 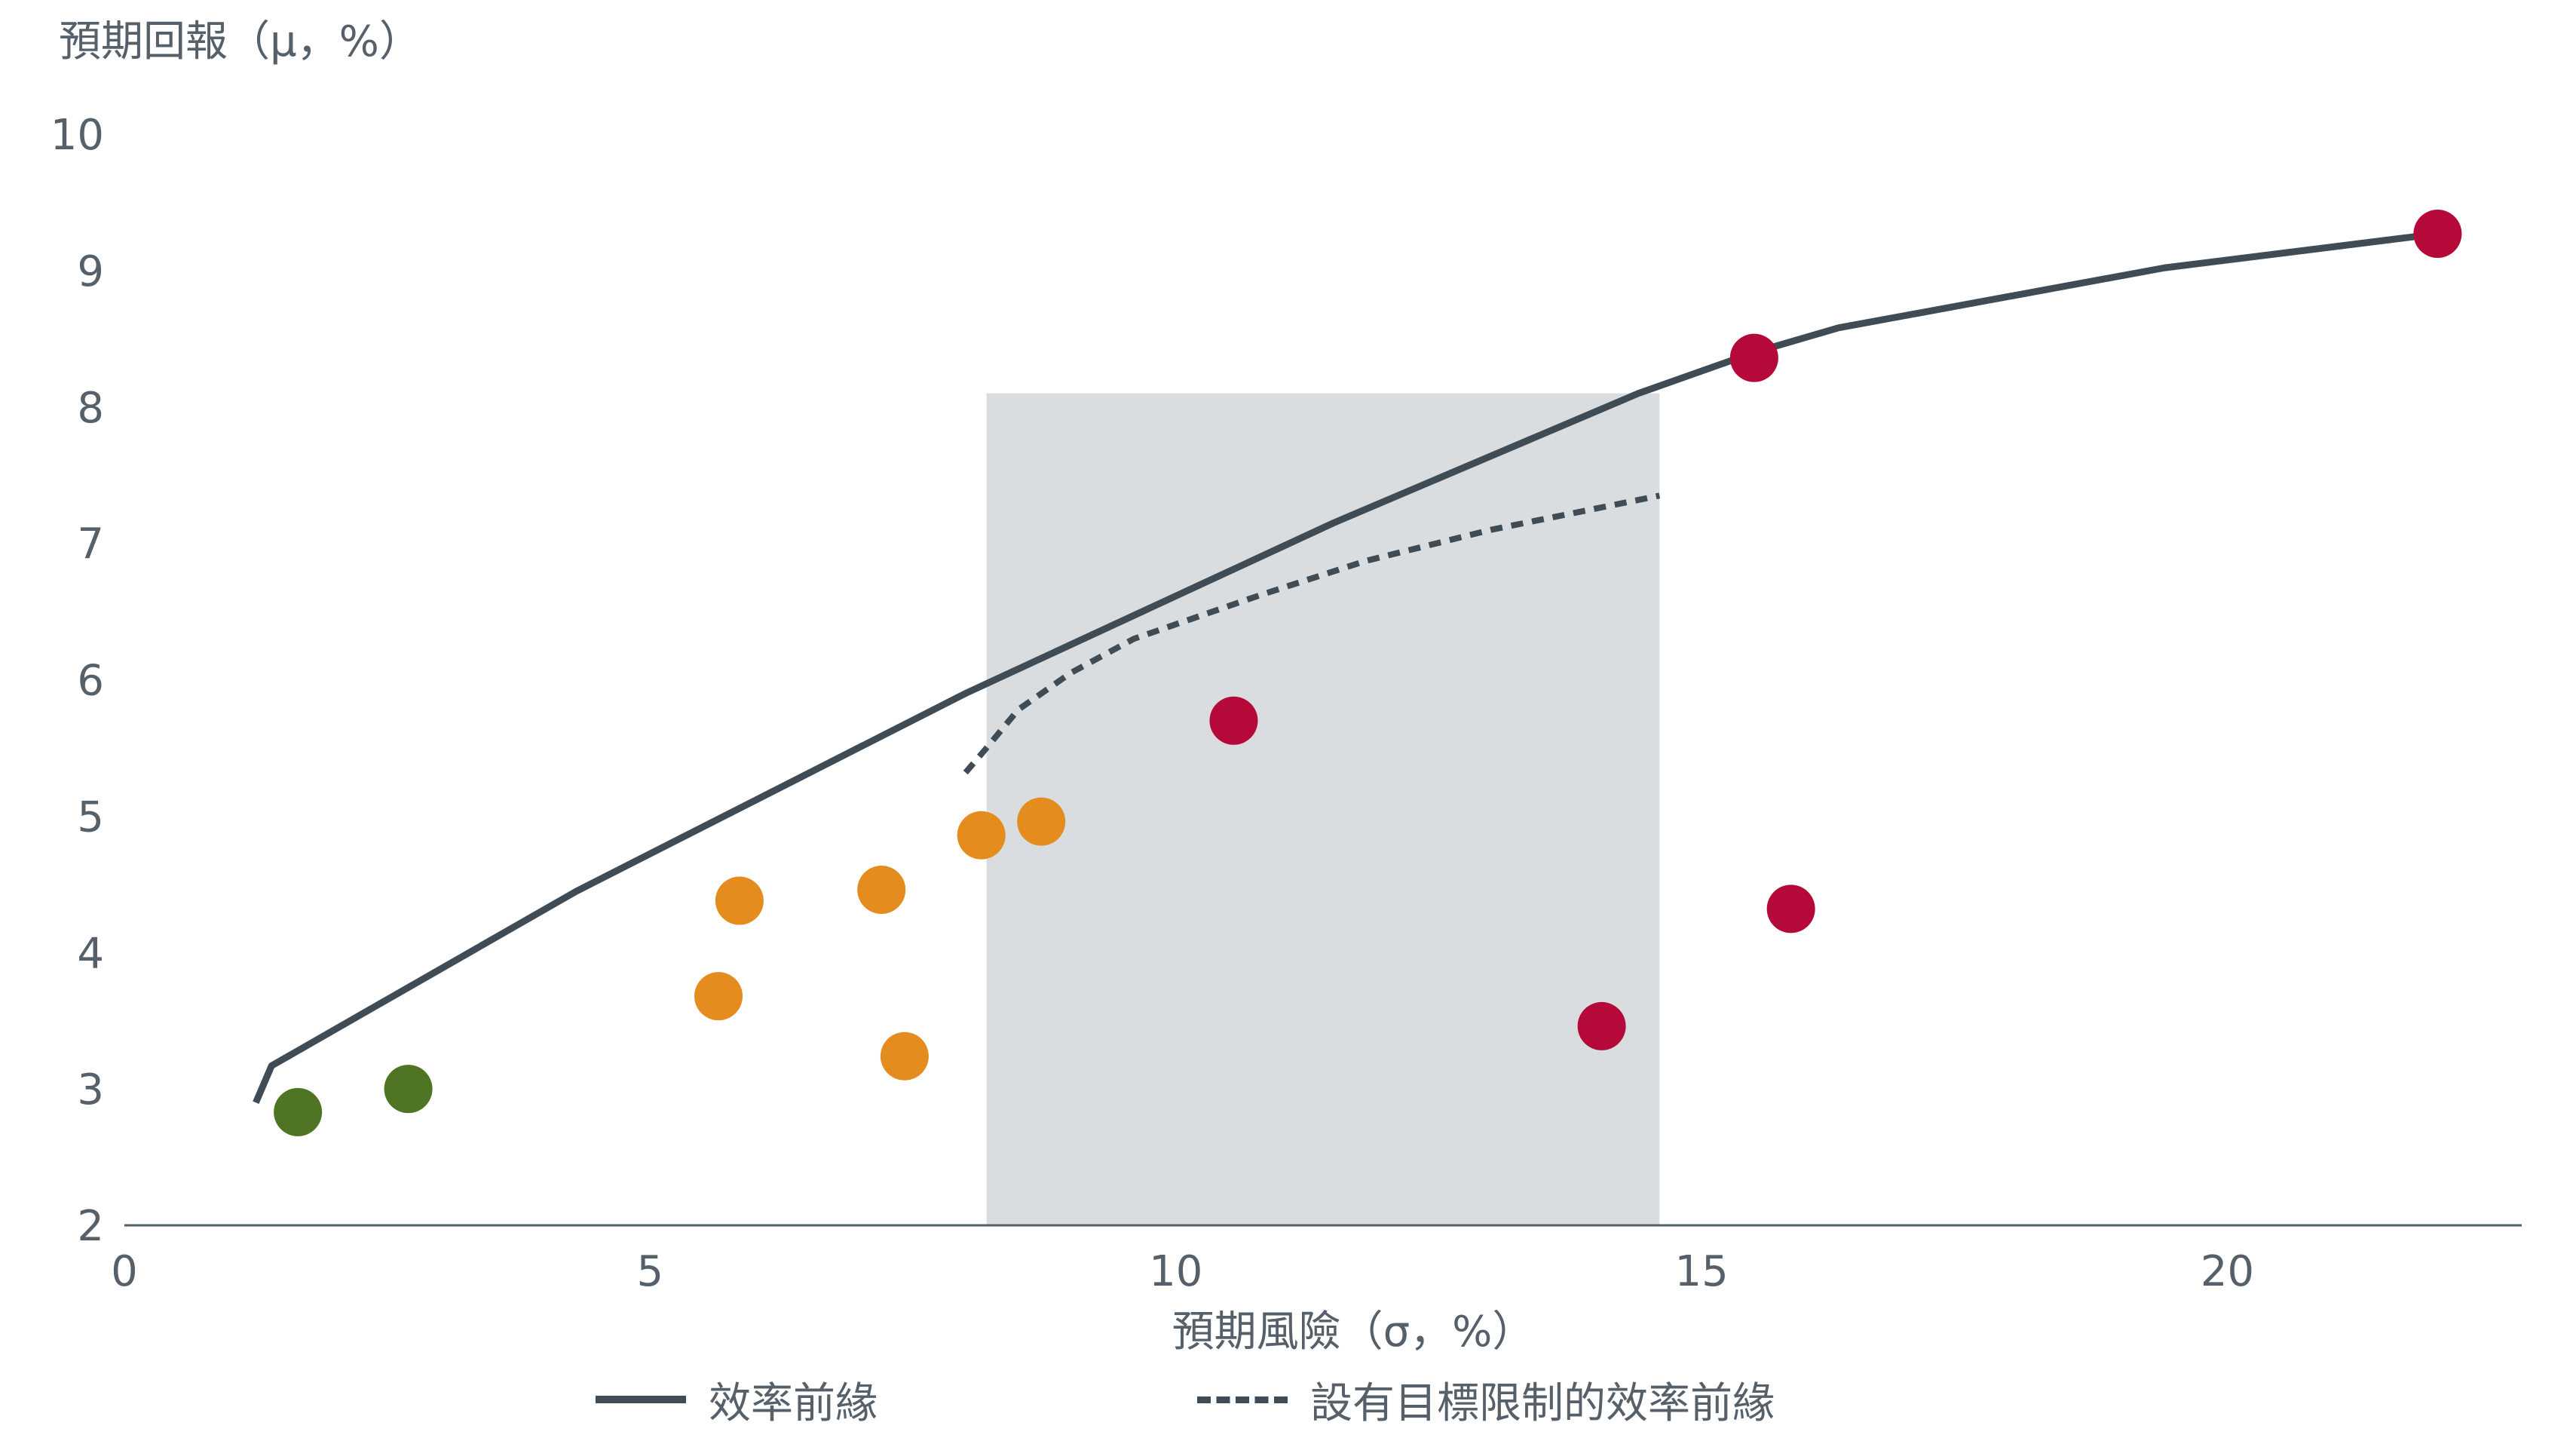 What do you see at coordinates (793, 1403) in the screenshot?
I see `legend-label: 效率前緣` at bounding box center [793, 1403].